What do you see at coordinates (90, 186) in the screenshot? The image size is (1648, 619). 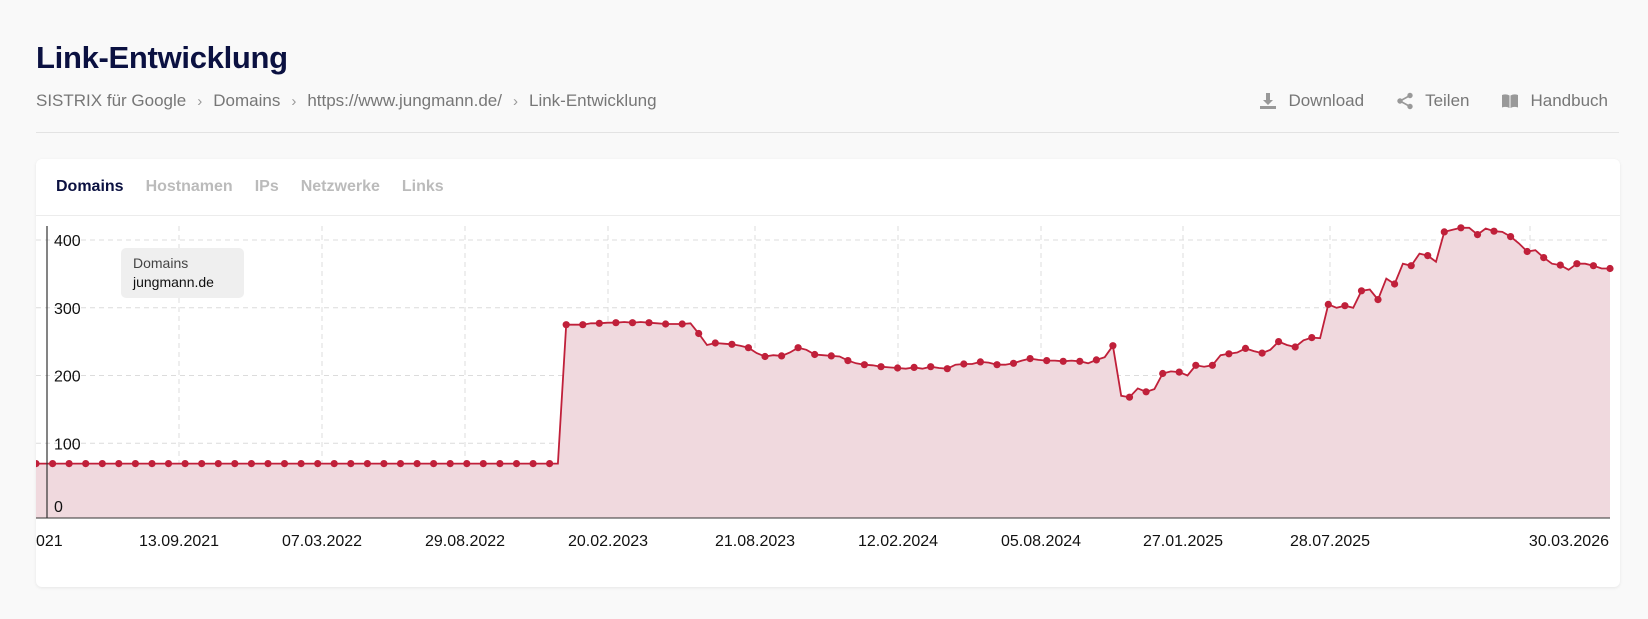 I see `tab-domains: Domains` at bounding box center [90, 186].